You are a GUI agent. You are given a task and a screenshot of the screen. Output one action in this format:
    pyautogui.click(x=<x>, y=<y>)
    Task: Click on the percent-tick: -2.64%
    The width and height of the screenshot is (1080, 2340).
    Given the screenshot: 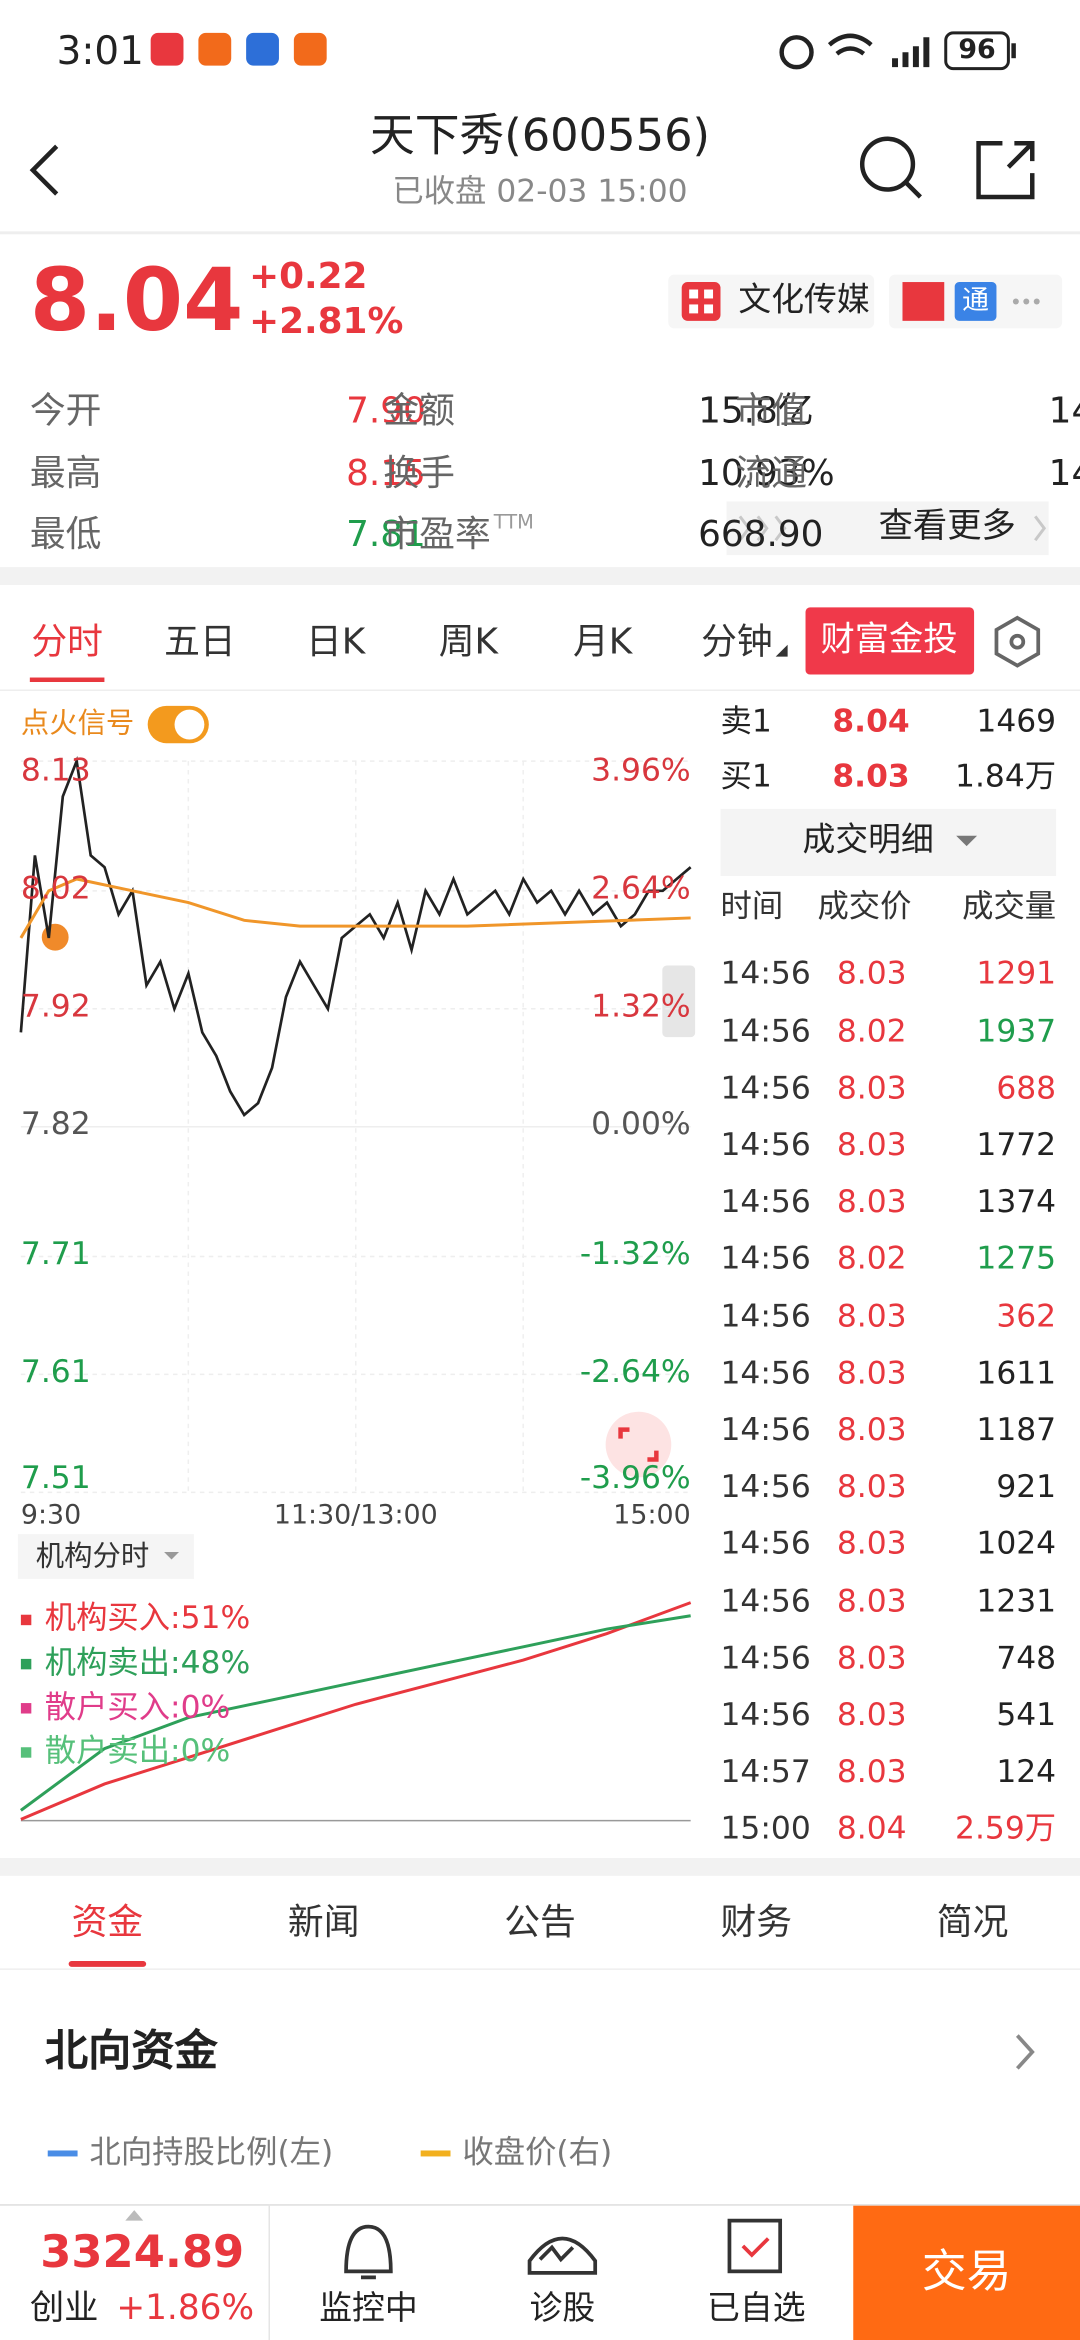 What is the action you would take?
    pyautogui.click(x=635, y=1372)
    